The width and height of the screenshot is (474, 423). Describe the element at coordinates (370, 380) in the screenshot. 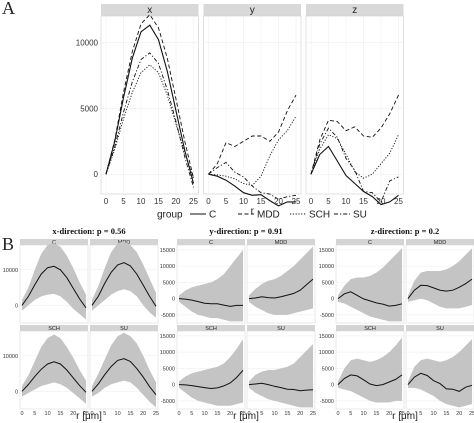

I see `mean-line-sch` at that location.